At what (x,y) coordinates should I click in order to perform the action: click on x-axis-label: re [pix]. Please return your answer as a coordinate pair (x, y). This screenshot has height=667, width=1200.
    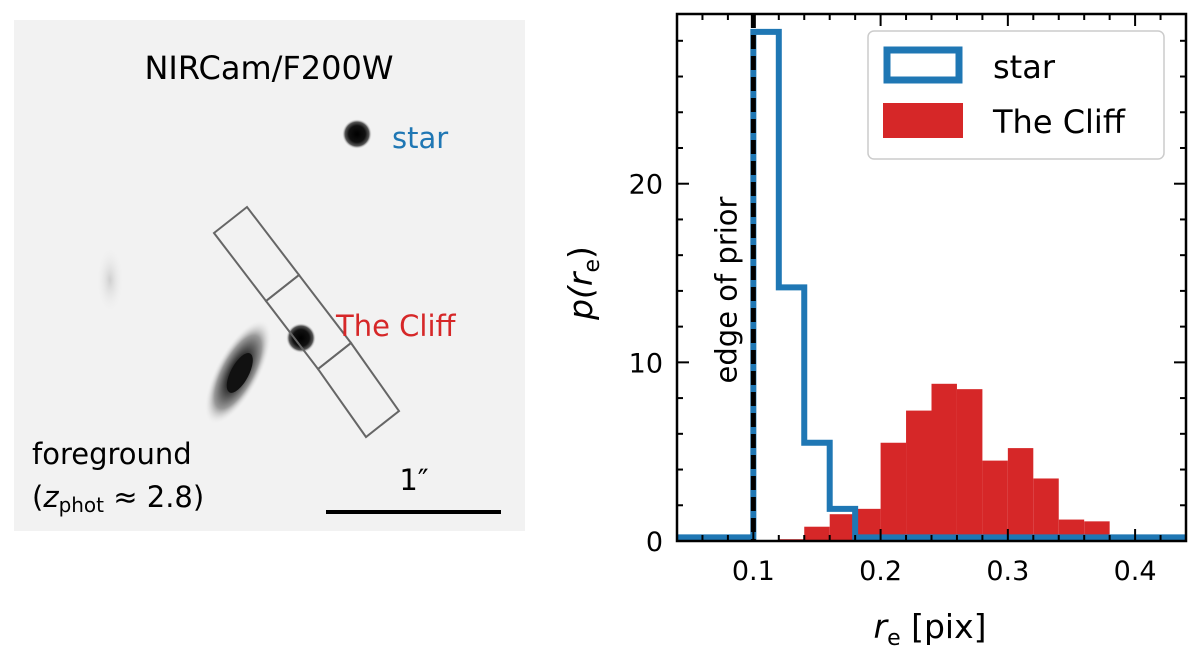
    Looking at the image, I should click on (929, 629).